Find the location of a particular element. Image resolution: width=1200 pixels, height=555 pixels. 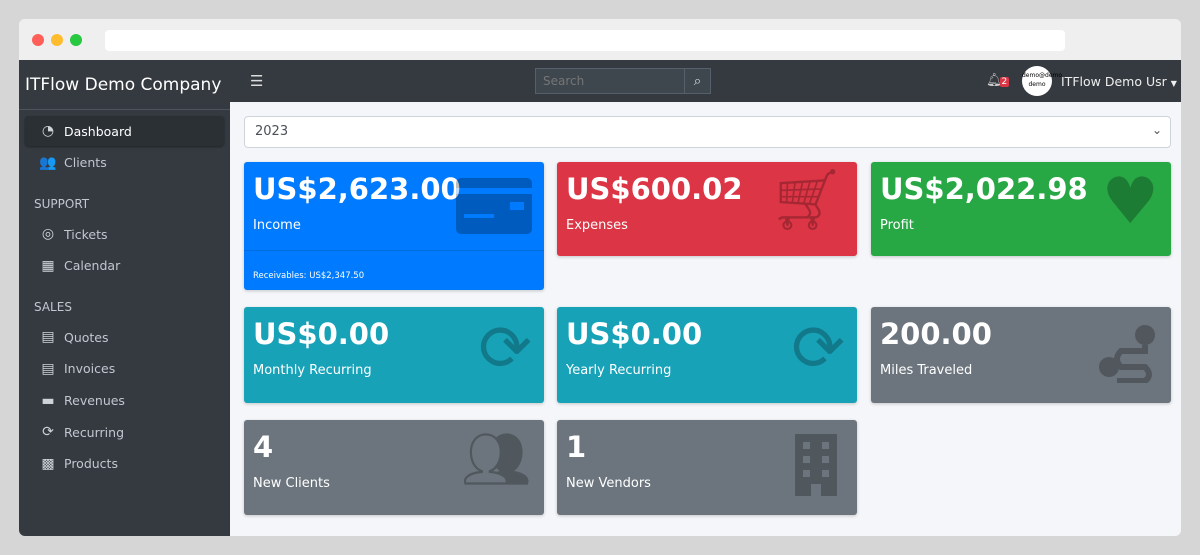

search-input is located at coordinates (610, 81).